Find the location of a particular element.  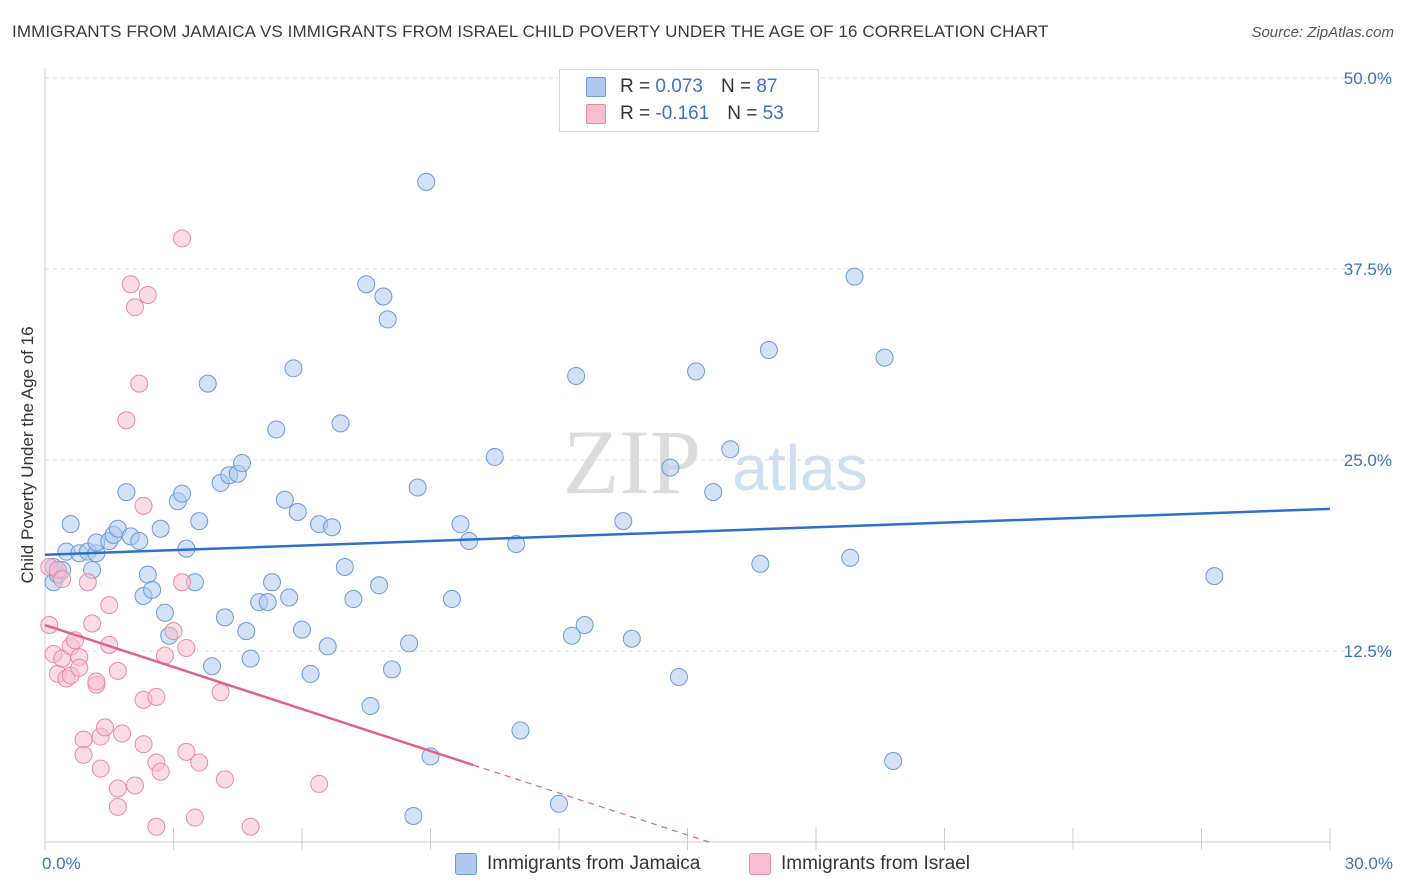

trend-line-extension-israel is located at coordinates (591, 803).